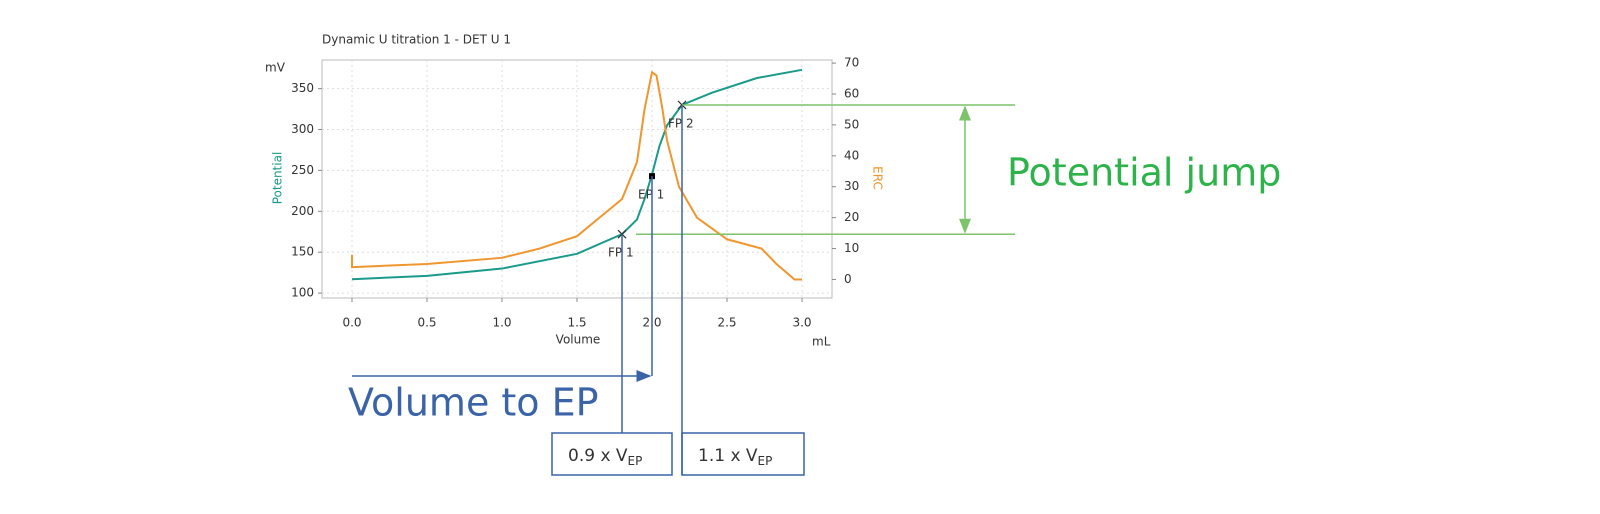 The image size is (1600, 514). Describe the element at coordinates (426, 323) in the screenshot. I see `x-tick-label: 0.5` at that location.